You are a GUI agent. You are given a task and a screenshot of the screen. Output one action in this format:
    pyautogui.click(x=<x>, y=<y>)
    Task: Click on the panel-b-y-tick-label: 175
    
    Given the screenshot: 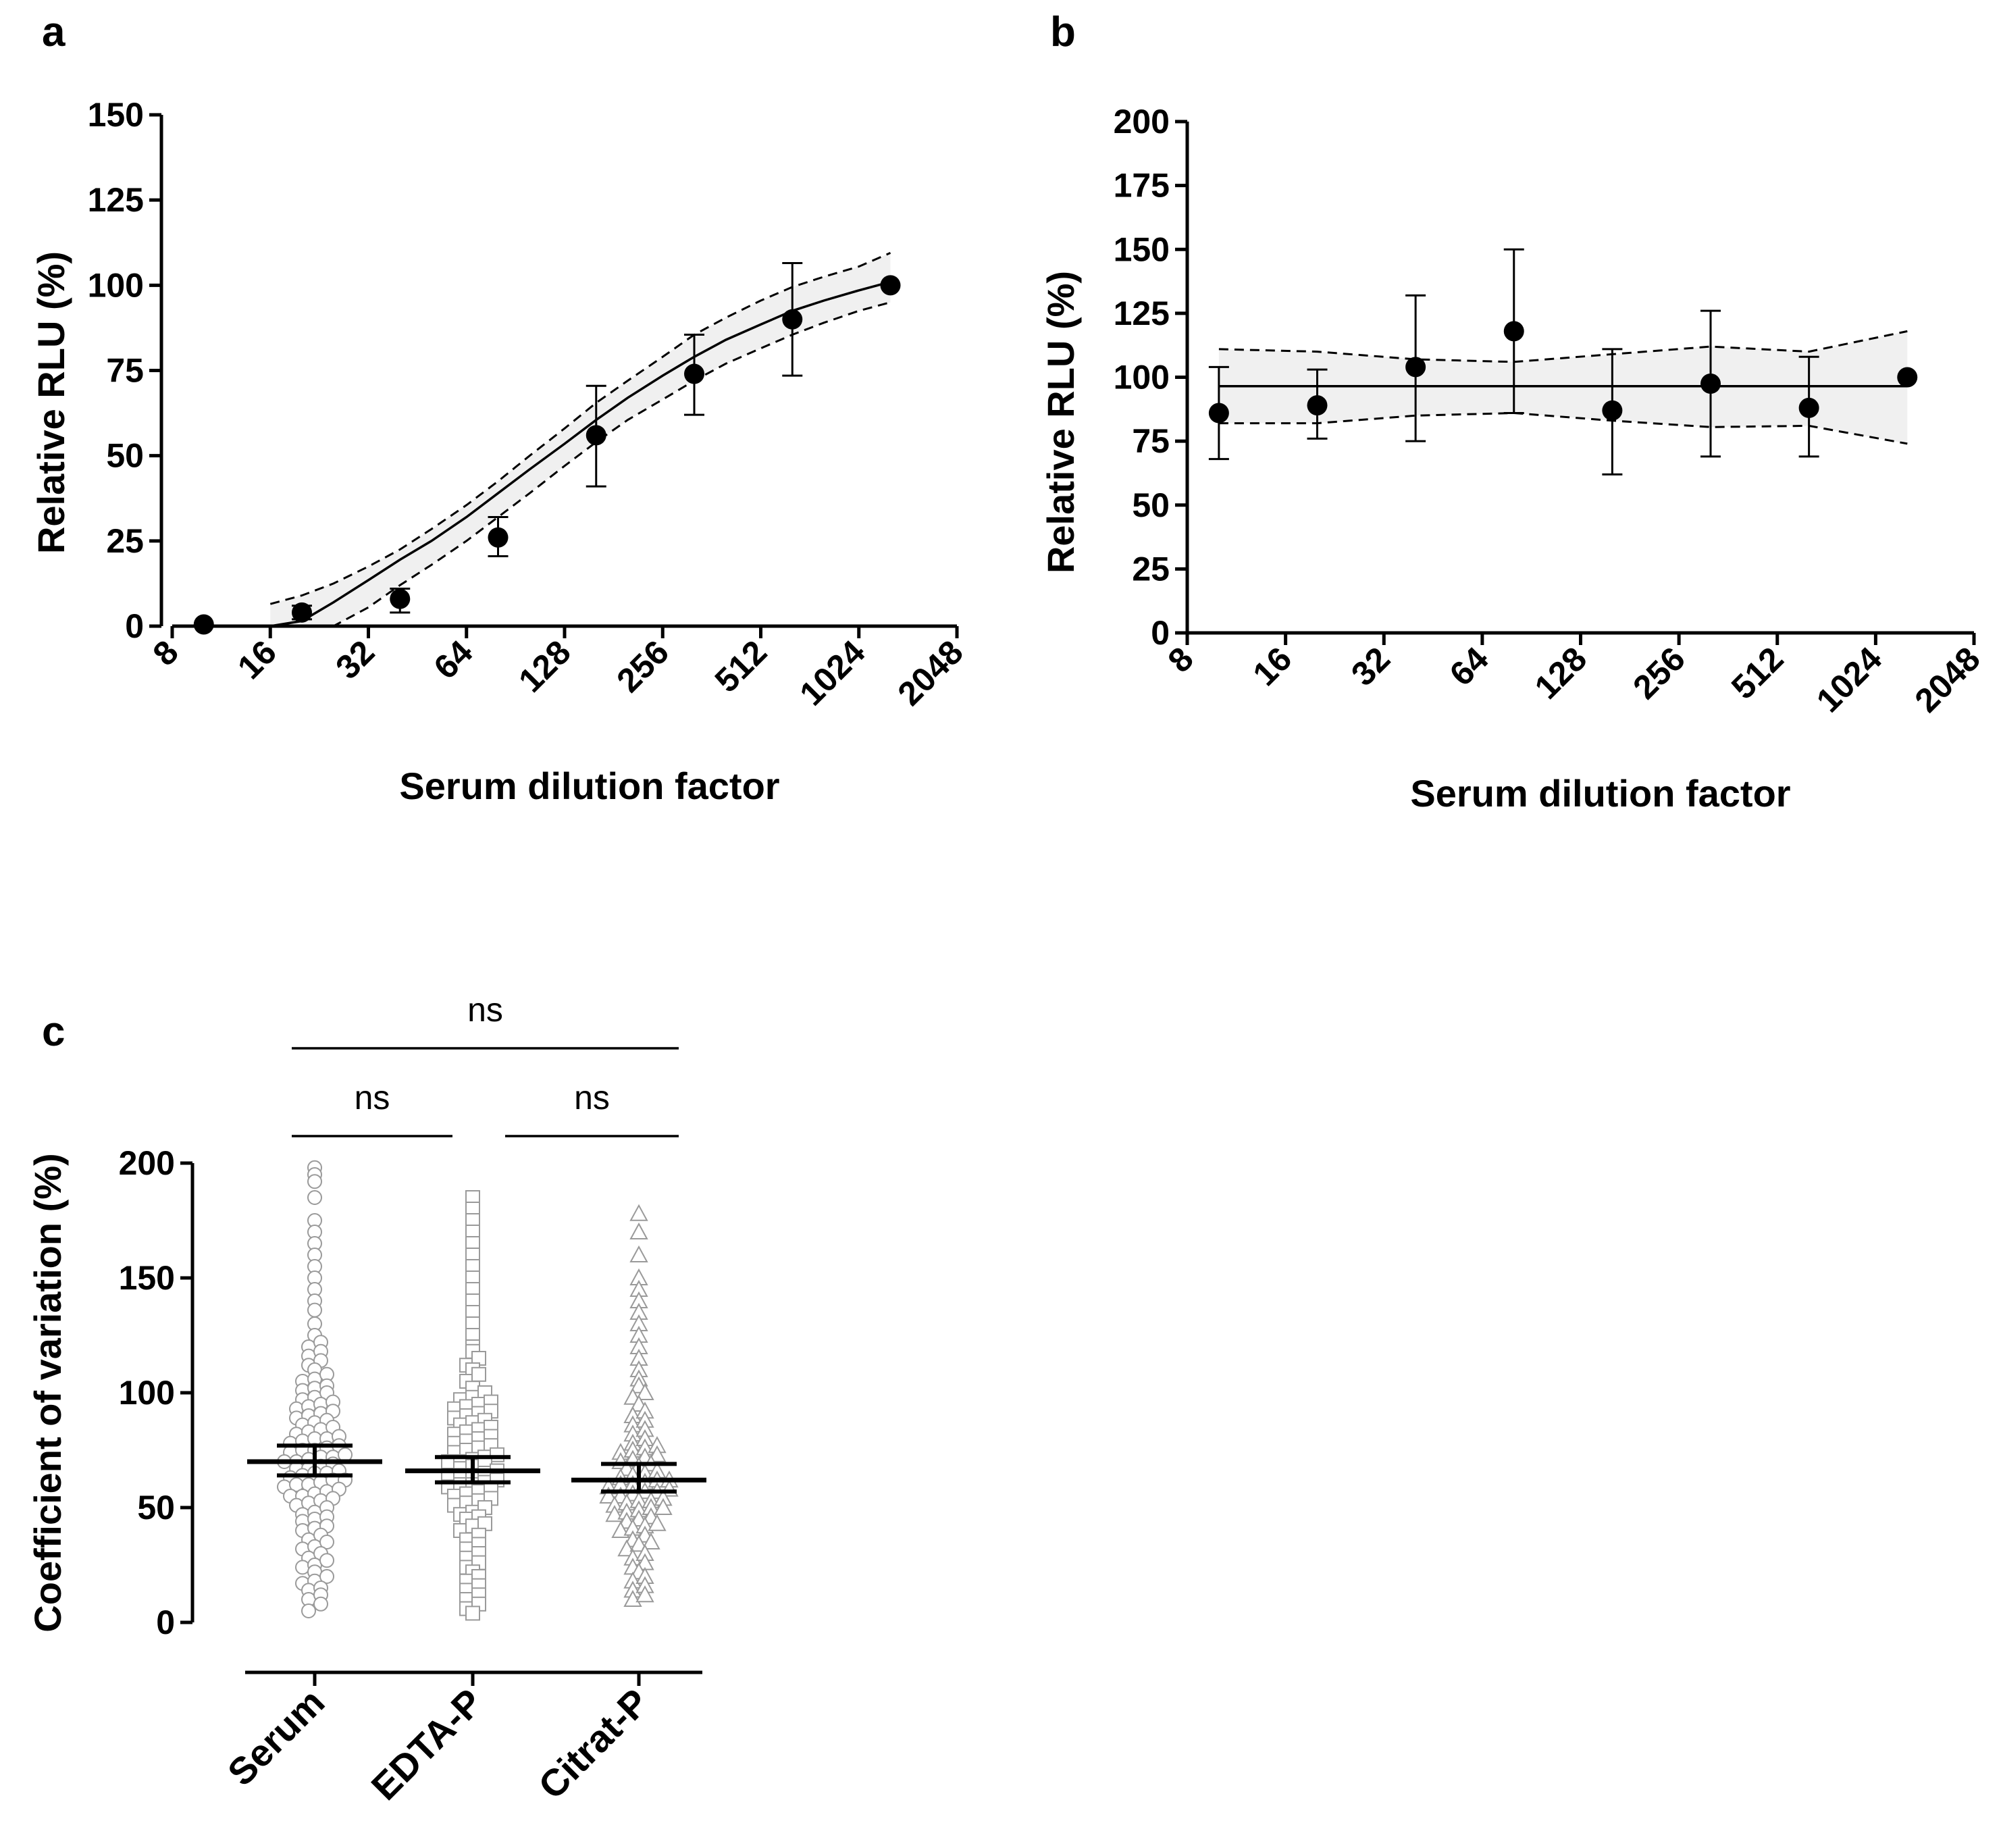 What is the action you would take?
    pyautogui.click(x=1142, y=186)
    